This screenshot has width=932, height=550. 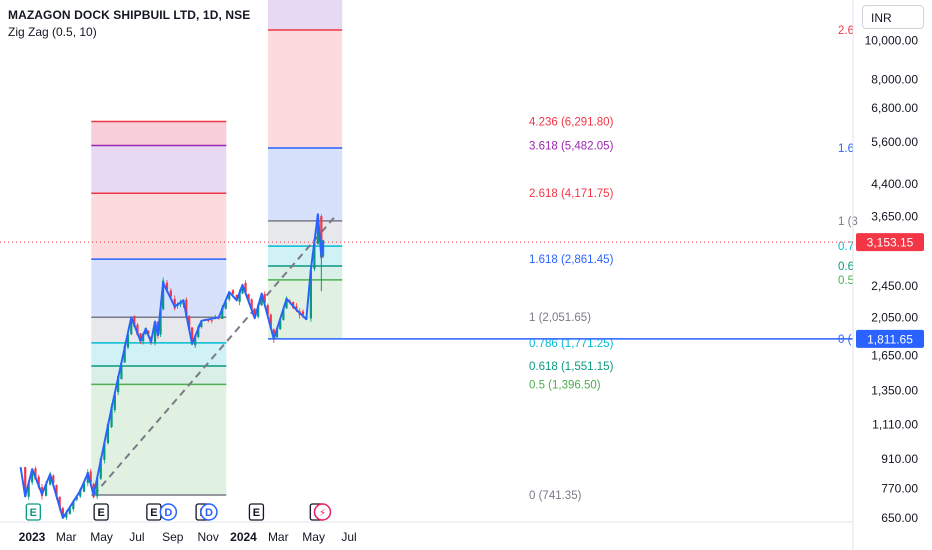 I want to click on event-marker-dividend: D, so click(x=168, y=512).